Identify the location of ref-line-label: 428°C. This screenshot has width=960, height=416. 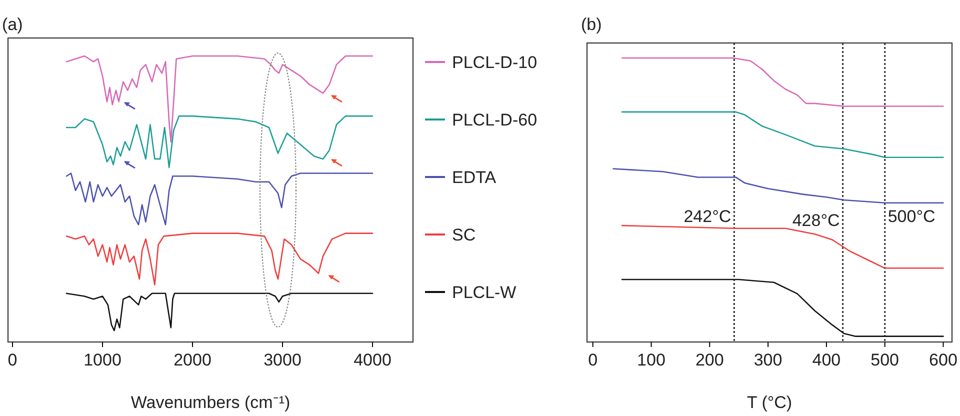
(816, 220).